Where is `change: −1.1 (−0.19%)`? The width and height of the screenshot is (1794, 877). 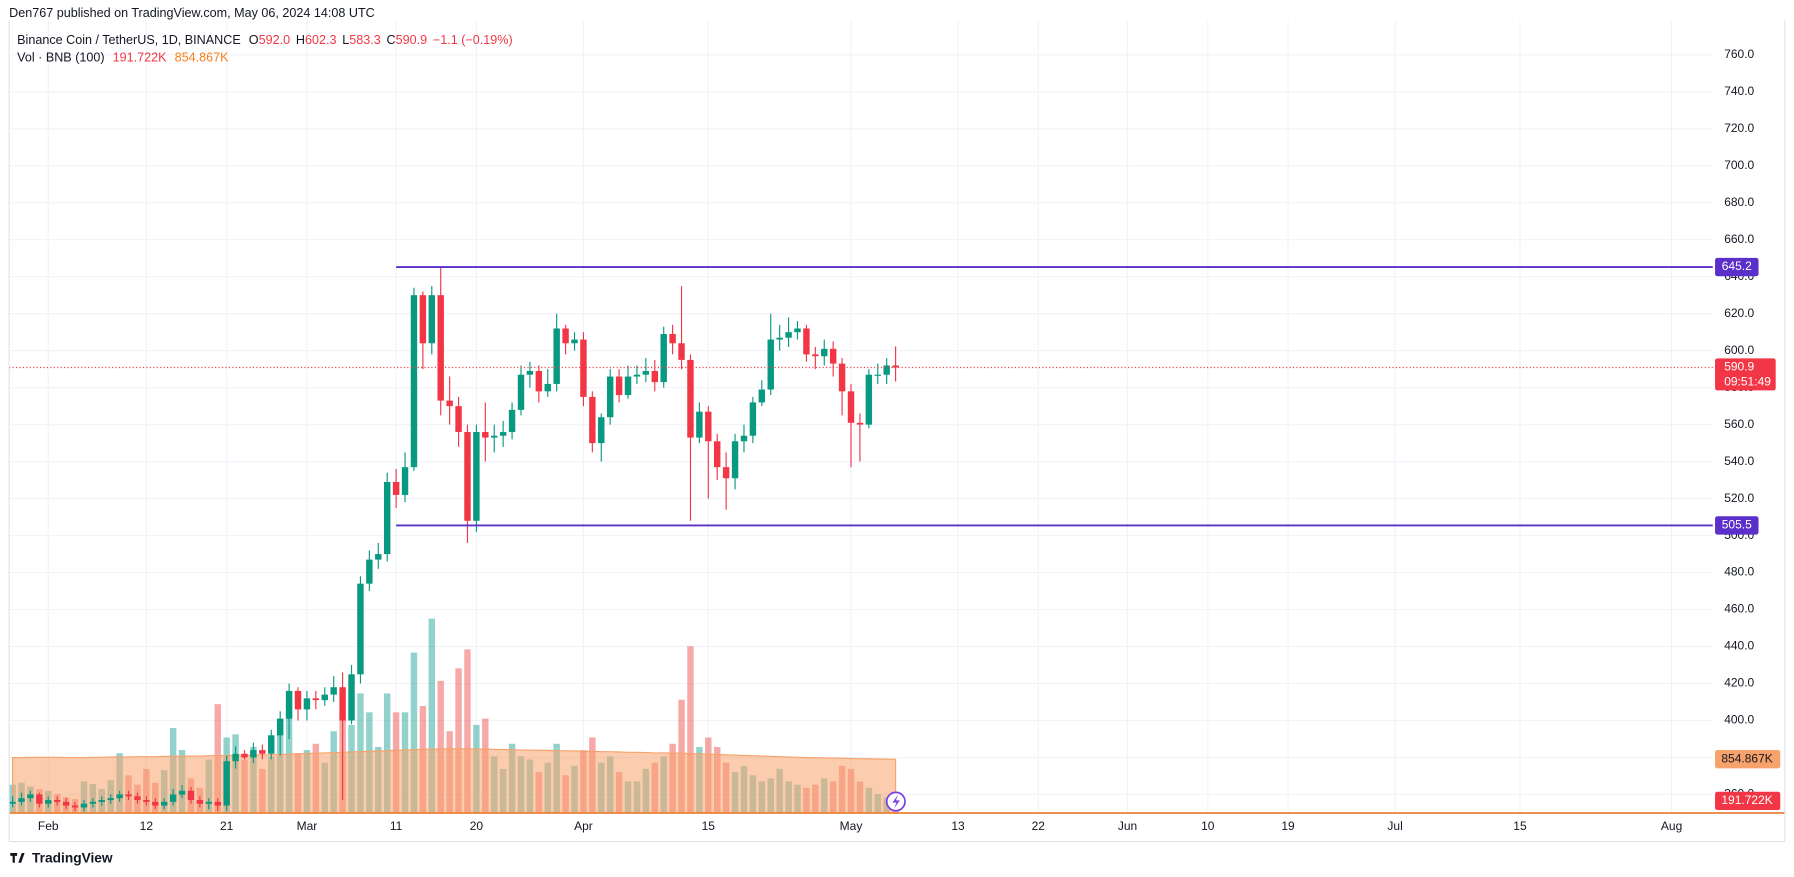
change: −1.1 (−0.19%) is located at coordinates (473, 40).